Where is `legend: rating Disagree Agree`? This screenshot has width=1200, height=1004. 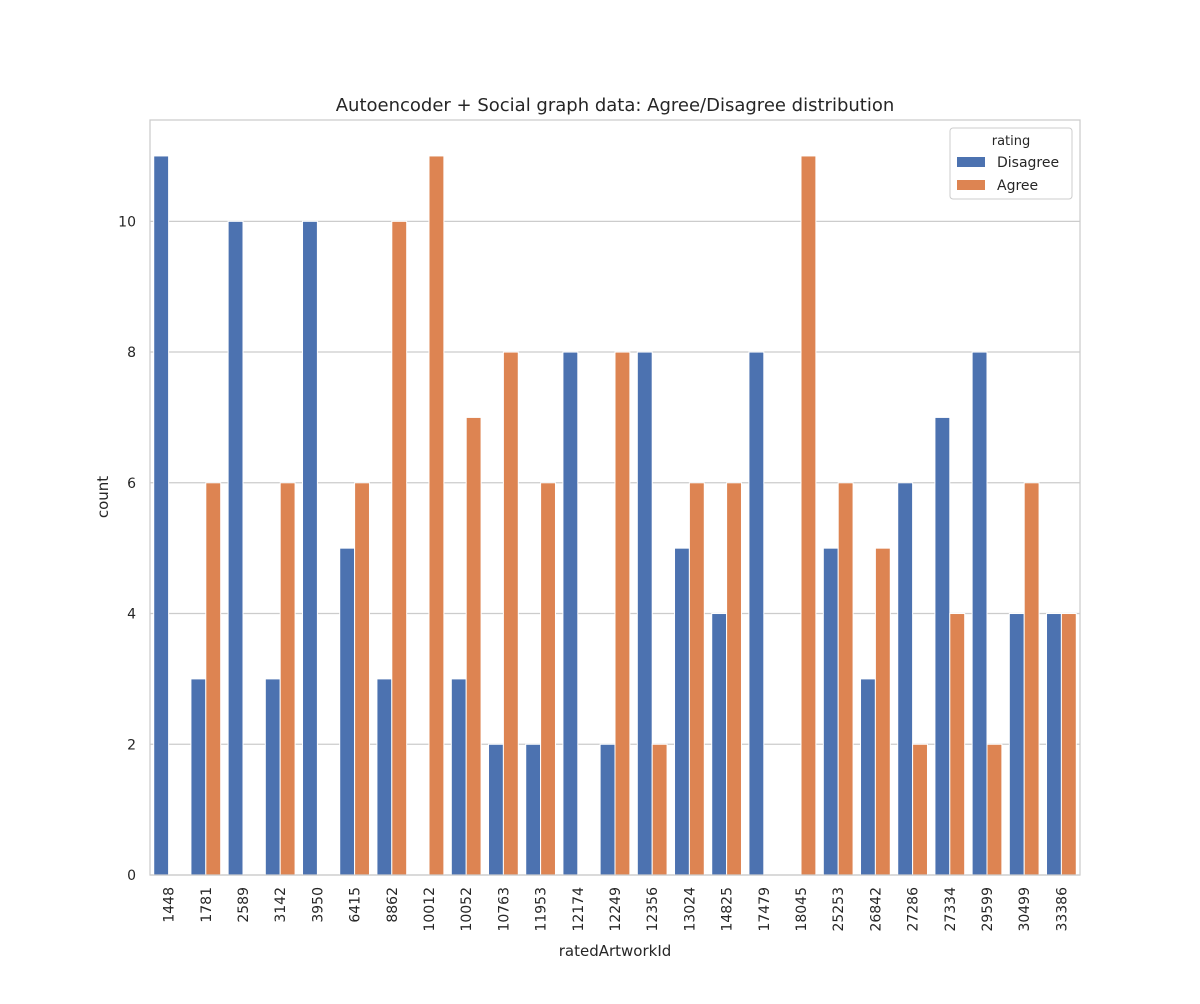
legend: rating Disagree Agree is located at coordinates (1011, 163).